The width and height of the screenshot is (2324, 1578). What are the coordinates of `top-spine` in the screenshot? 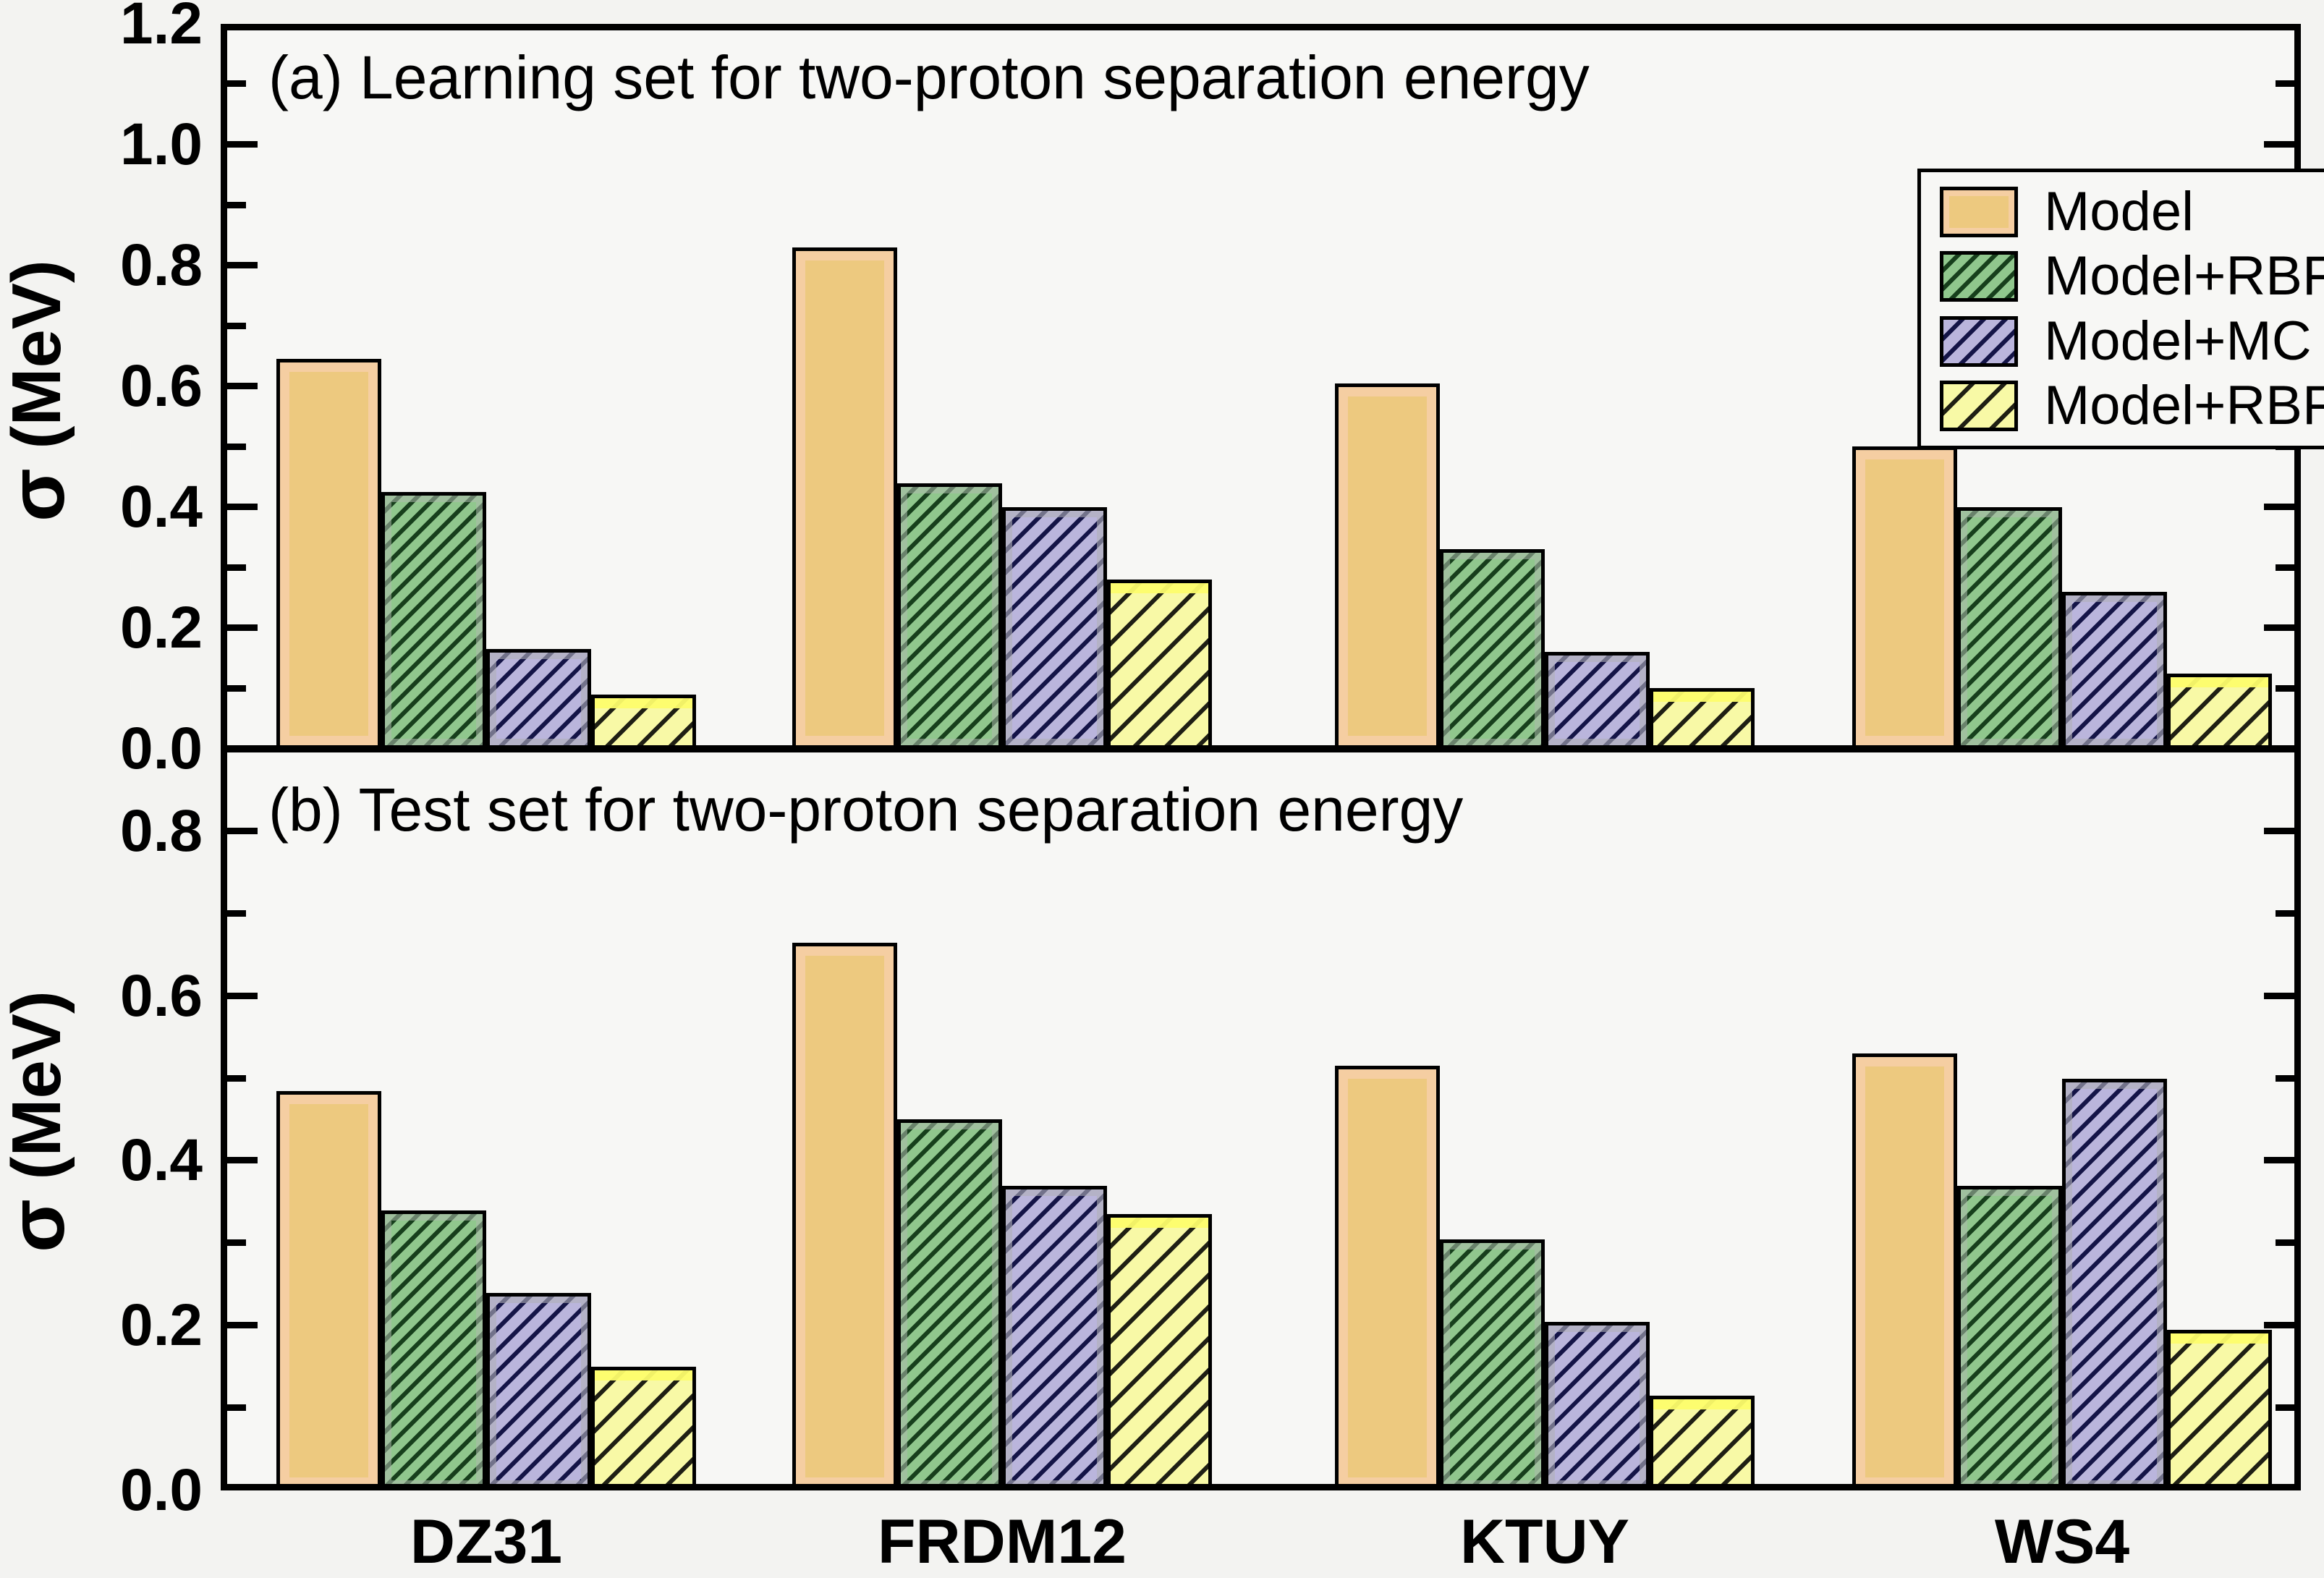 It's located at (1261, 27).